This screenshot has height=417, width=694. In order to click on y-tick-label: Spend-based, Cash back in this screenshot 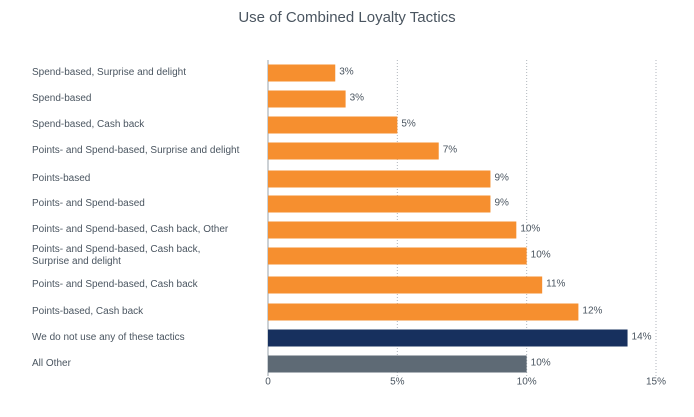, I will do `click(88, 124)`.